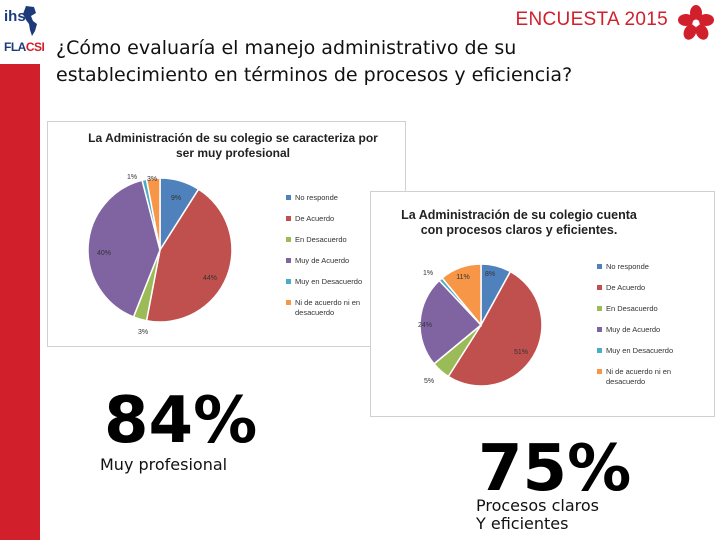  I want to click on americas-map-icon, so click(30, 21).